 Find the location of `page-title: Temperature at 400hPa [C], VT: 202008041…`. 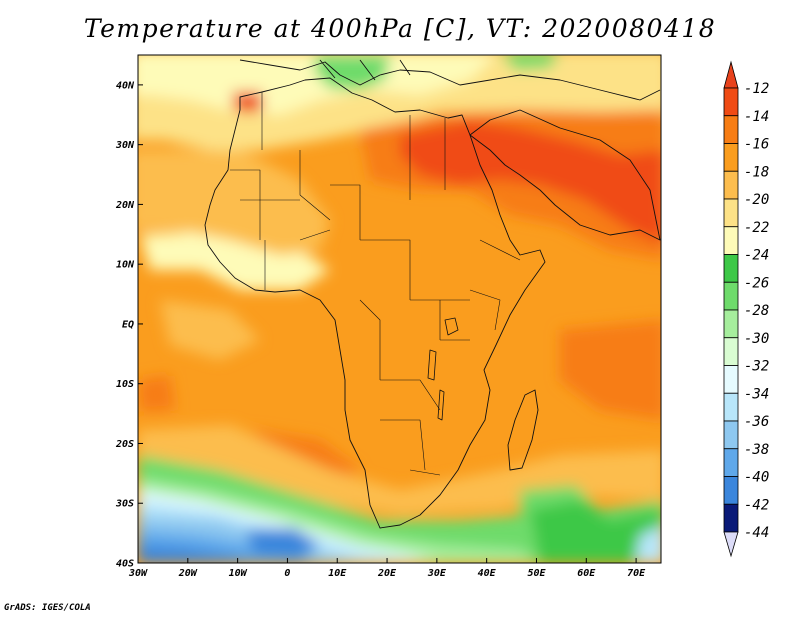

page-title: Temperature at 400hPa [C], VT: 202008041… is located at coordinates (400, 28).